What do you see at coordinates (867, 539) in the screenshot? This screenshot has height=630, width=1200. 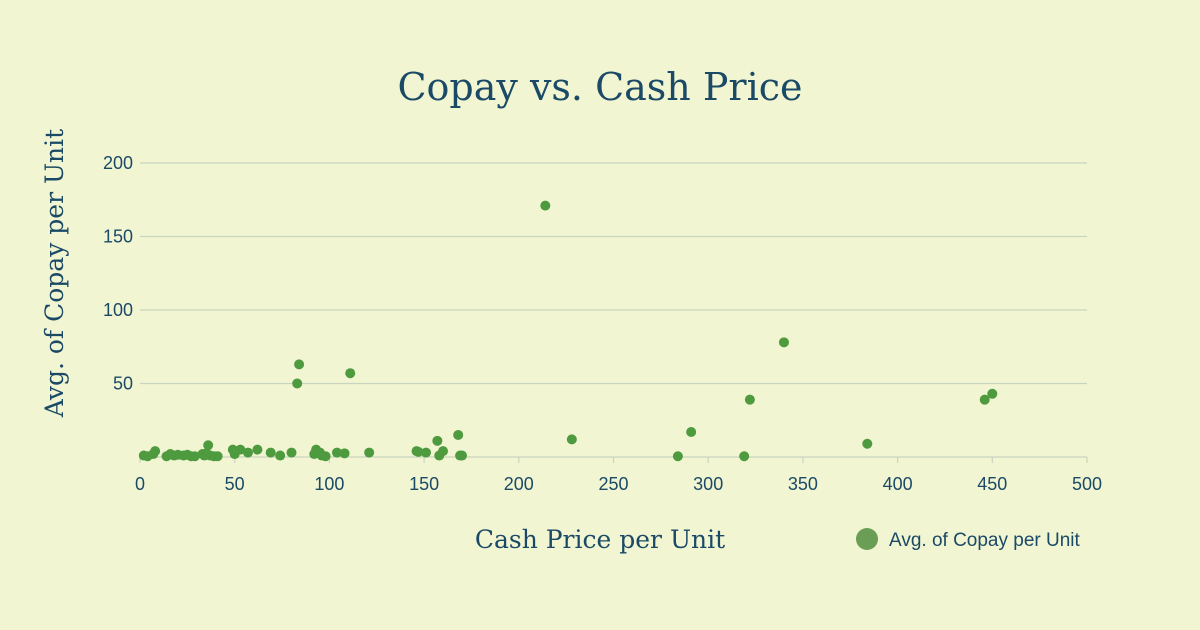 I see `legend-marker` at bounding box center [867, 539].